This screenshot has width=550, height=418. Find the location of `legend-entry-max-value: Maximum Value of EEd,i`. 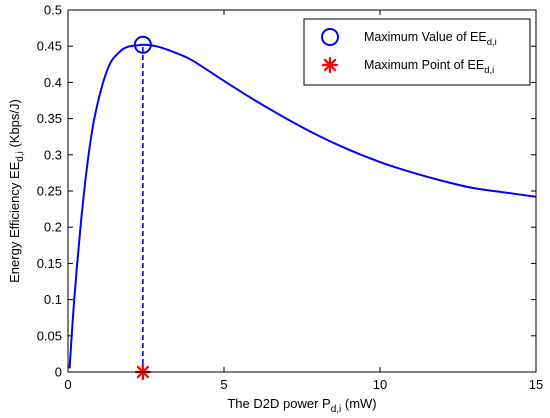

legend-entry-max-value: Maximum Value of EEd,i is located at coordinates (430, 39).